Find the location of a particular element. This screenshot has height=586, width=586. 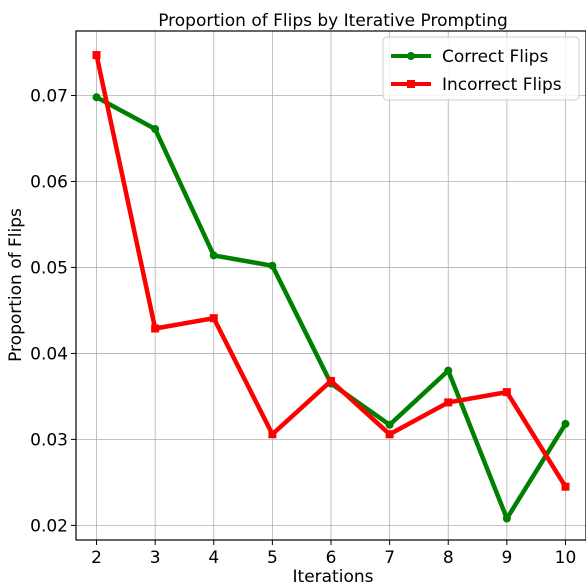

legend-marker-incorrect is located at coordinates (411, 84).